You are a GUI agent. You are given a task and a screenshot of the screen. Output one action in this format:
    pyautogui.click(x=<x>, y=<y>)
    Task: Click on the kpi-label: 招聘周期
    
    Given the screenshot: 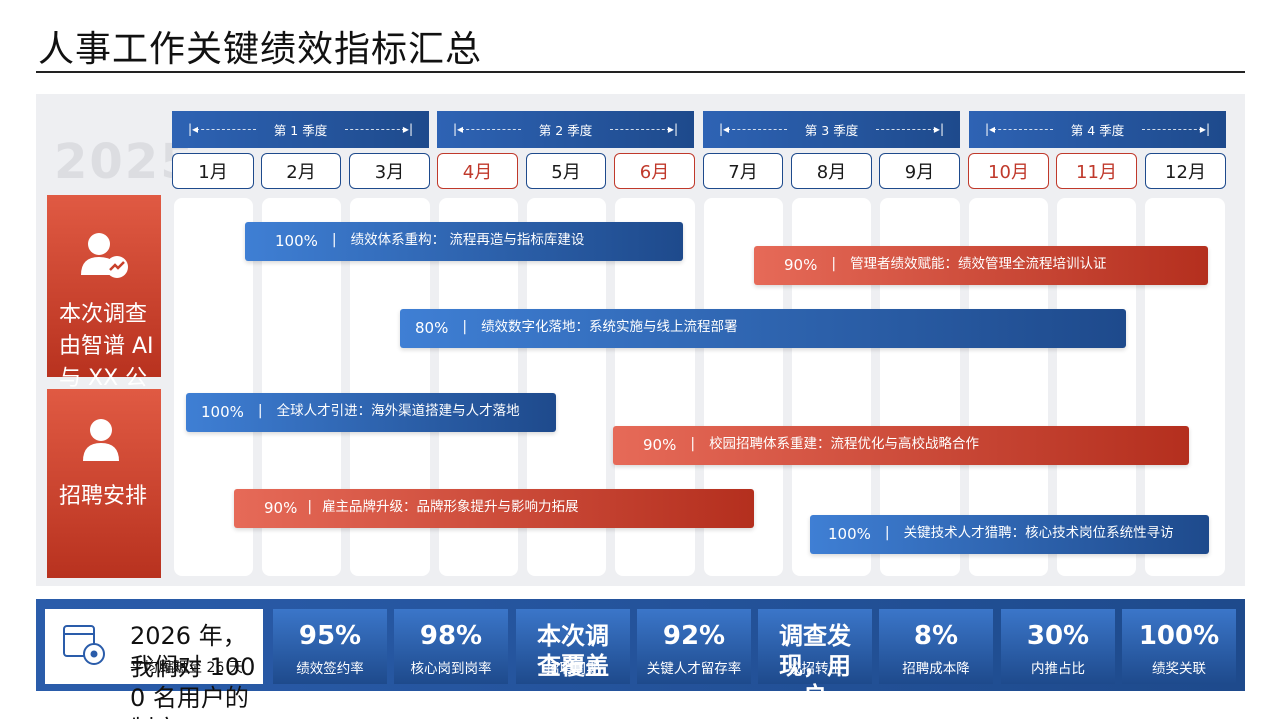 What is the action you would take?
    pyautogui.click(x=573, y=669)
    